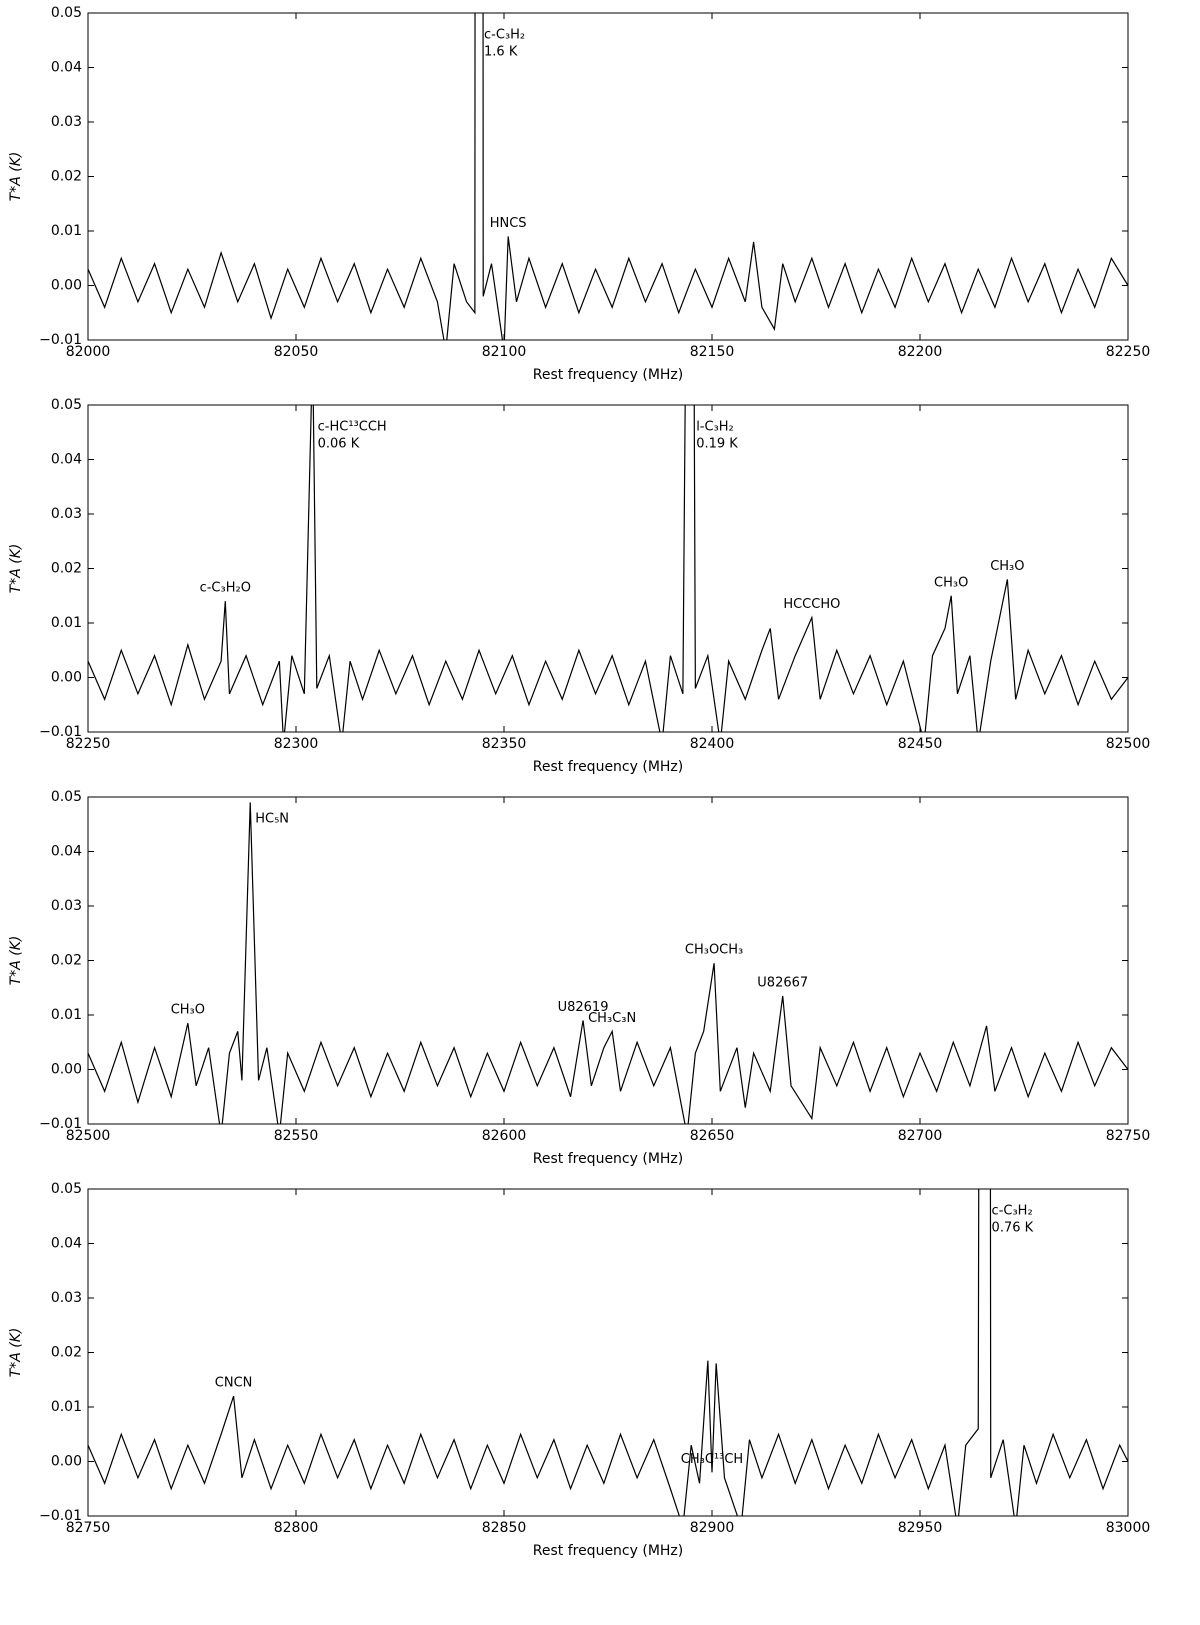 This screenshot has width=1200, height=1625. What do you see at coordinates (920, 352) in the screenshot?
I see `x-tick-label: 82200` at bounding box center [920, 352].